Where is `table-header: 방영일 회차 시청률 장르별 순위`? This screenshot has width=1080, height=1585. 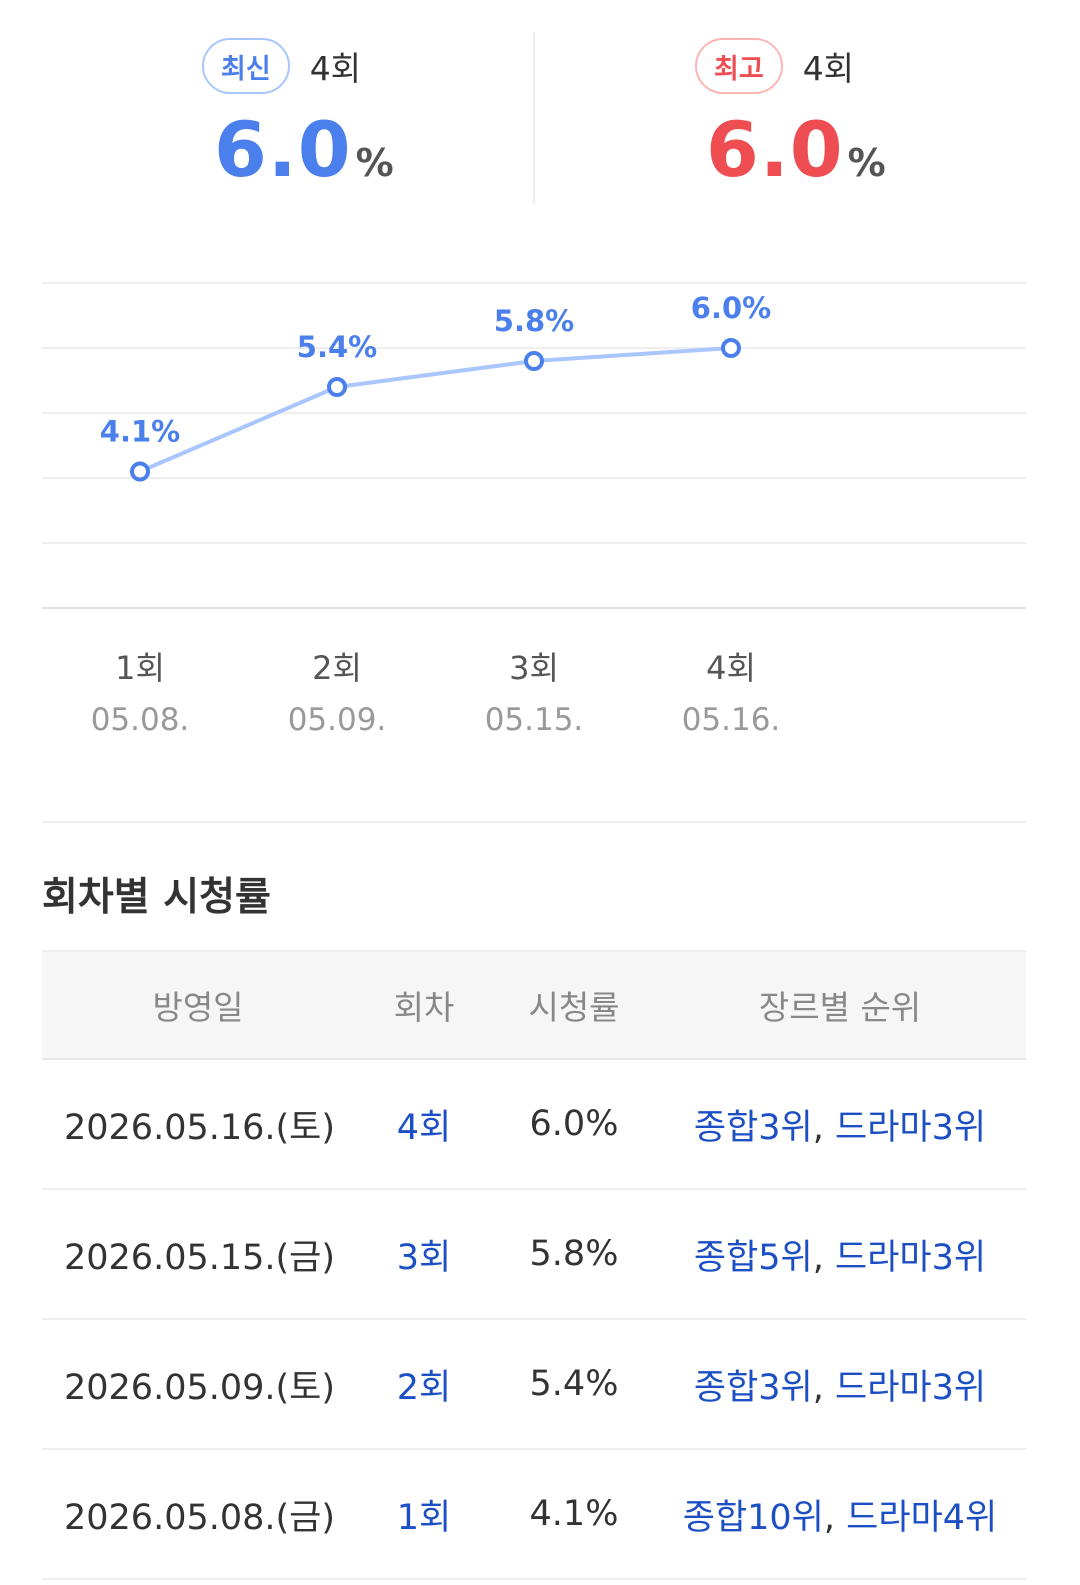 table-header: 방영일 회차 시청률 장르별 순위 is located at coordinates (534, 1005).